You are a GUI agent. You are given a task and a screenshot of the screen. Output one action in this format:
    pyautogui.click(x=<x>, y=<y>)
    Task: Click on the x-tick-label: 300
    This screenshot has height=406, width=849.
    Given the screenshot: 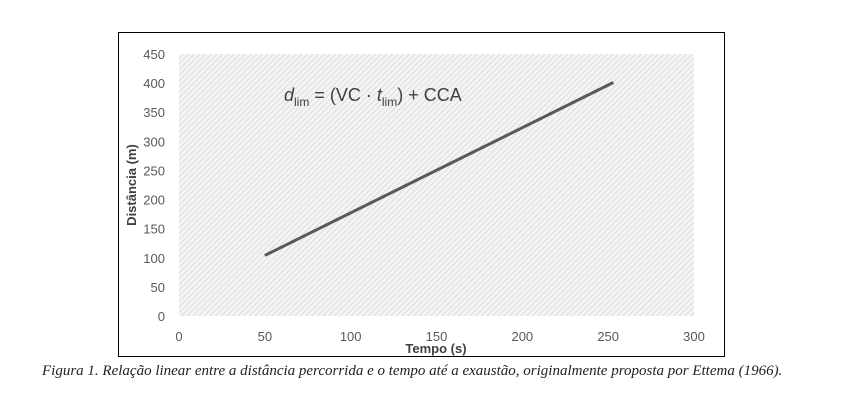 What is the action you would take?
    pyautogui.click(x=694, y=336)
    